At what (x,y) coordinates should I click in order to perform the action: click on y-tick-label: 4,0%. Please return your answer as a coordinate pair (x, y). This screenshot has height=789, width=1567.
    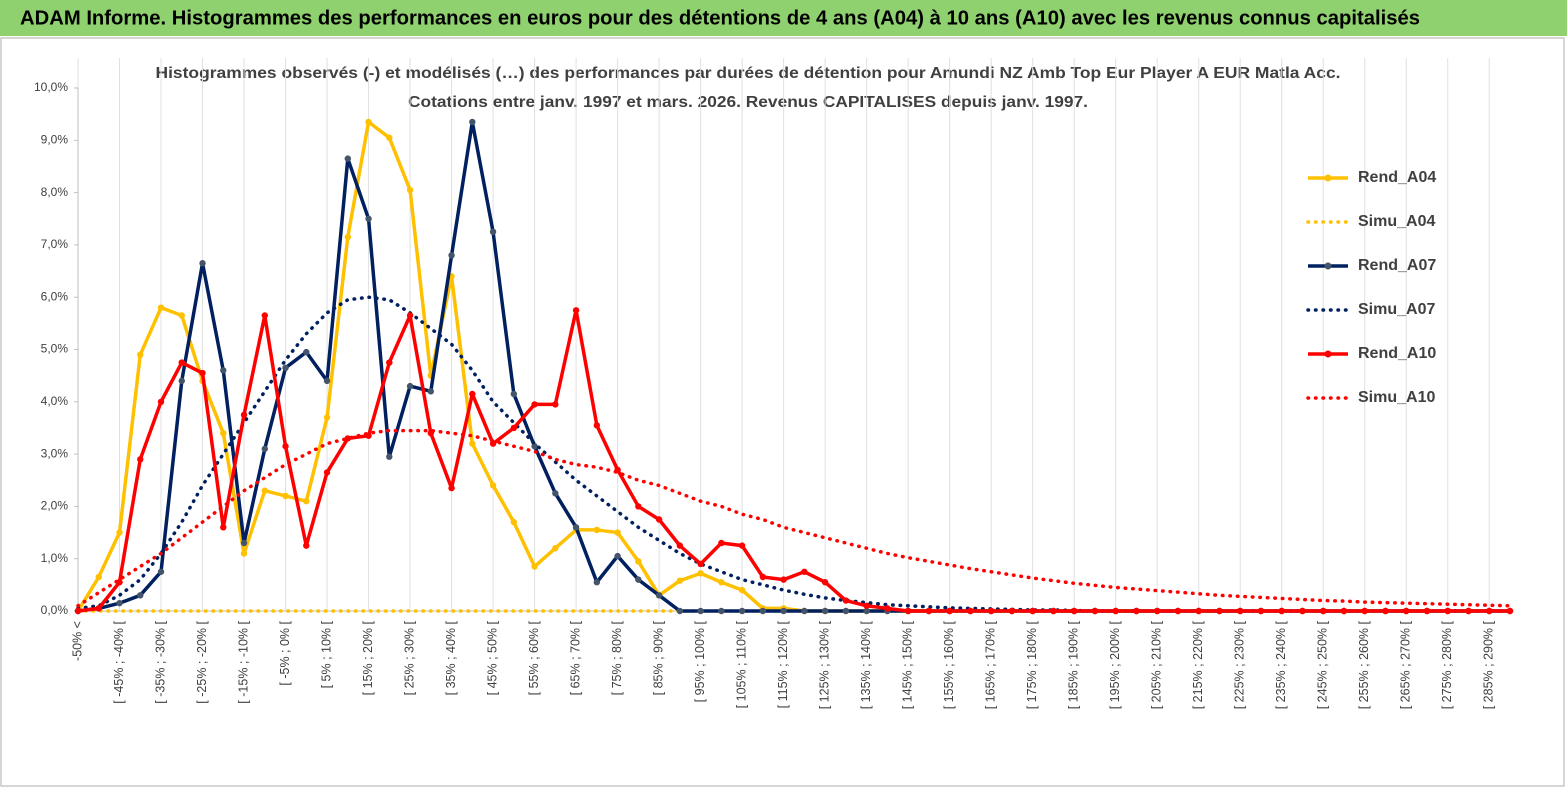
    Looking at the image, I should click on (55, 401).